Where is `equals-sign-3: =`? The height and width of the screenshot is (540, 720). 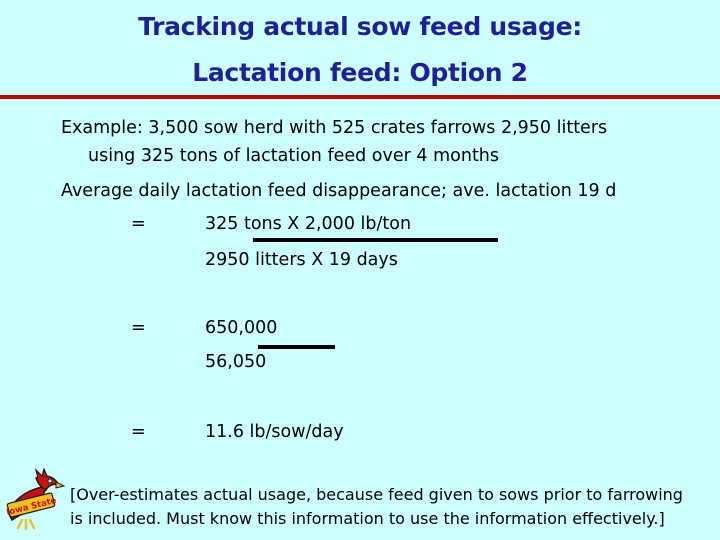 equals-sign-3: = is located at coordinates (138, 432).